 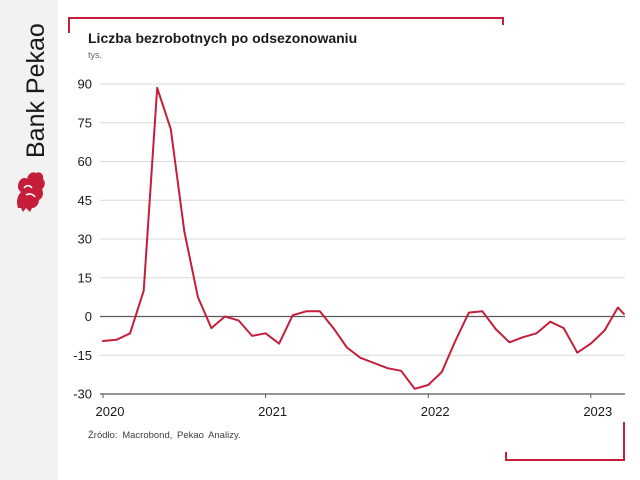 I want to click on y-tick-label: -15, so click(x=82, y=355).